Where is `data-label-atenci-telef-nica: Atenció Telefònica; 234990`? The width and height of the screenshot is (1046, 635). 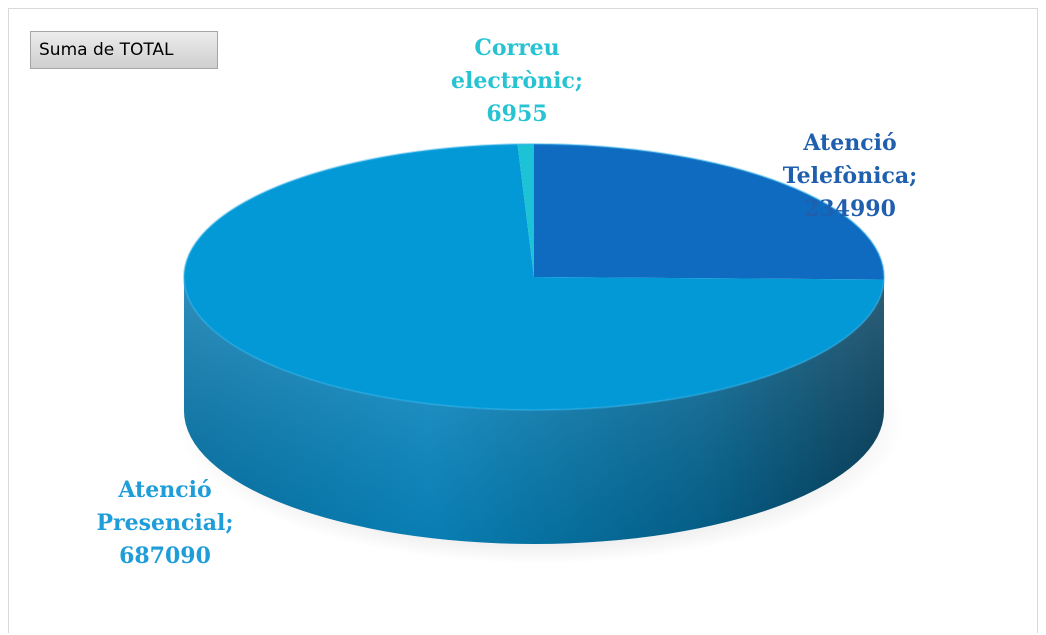
data-label-atenci-telef-nica: Atenció Telefònica; 234990 is located at coordinates (850, 176).